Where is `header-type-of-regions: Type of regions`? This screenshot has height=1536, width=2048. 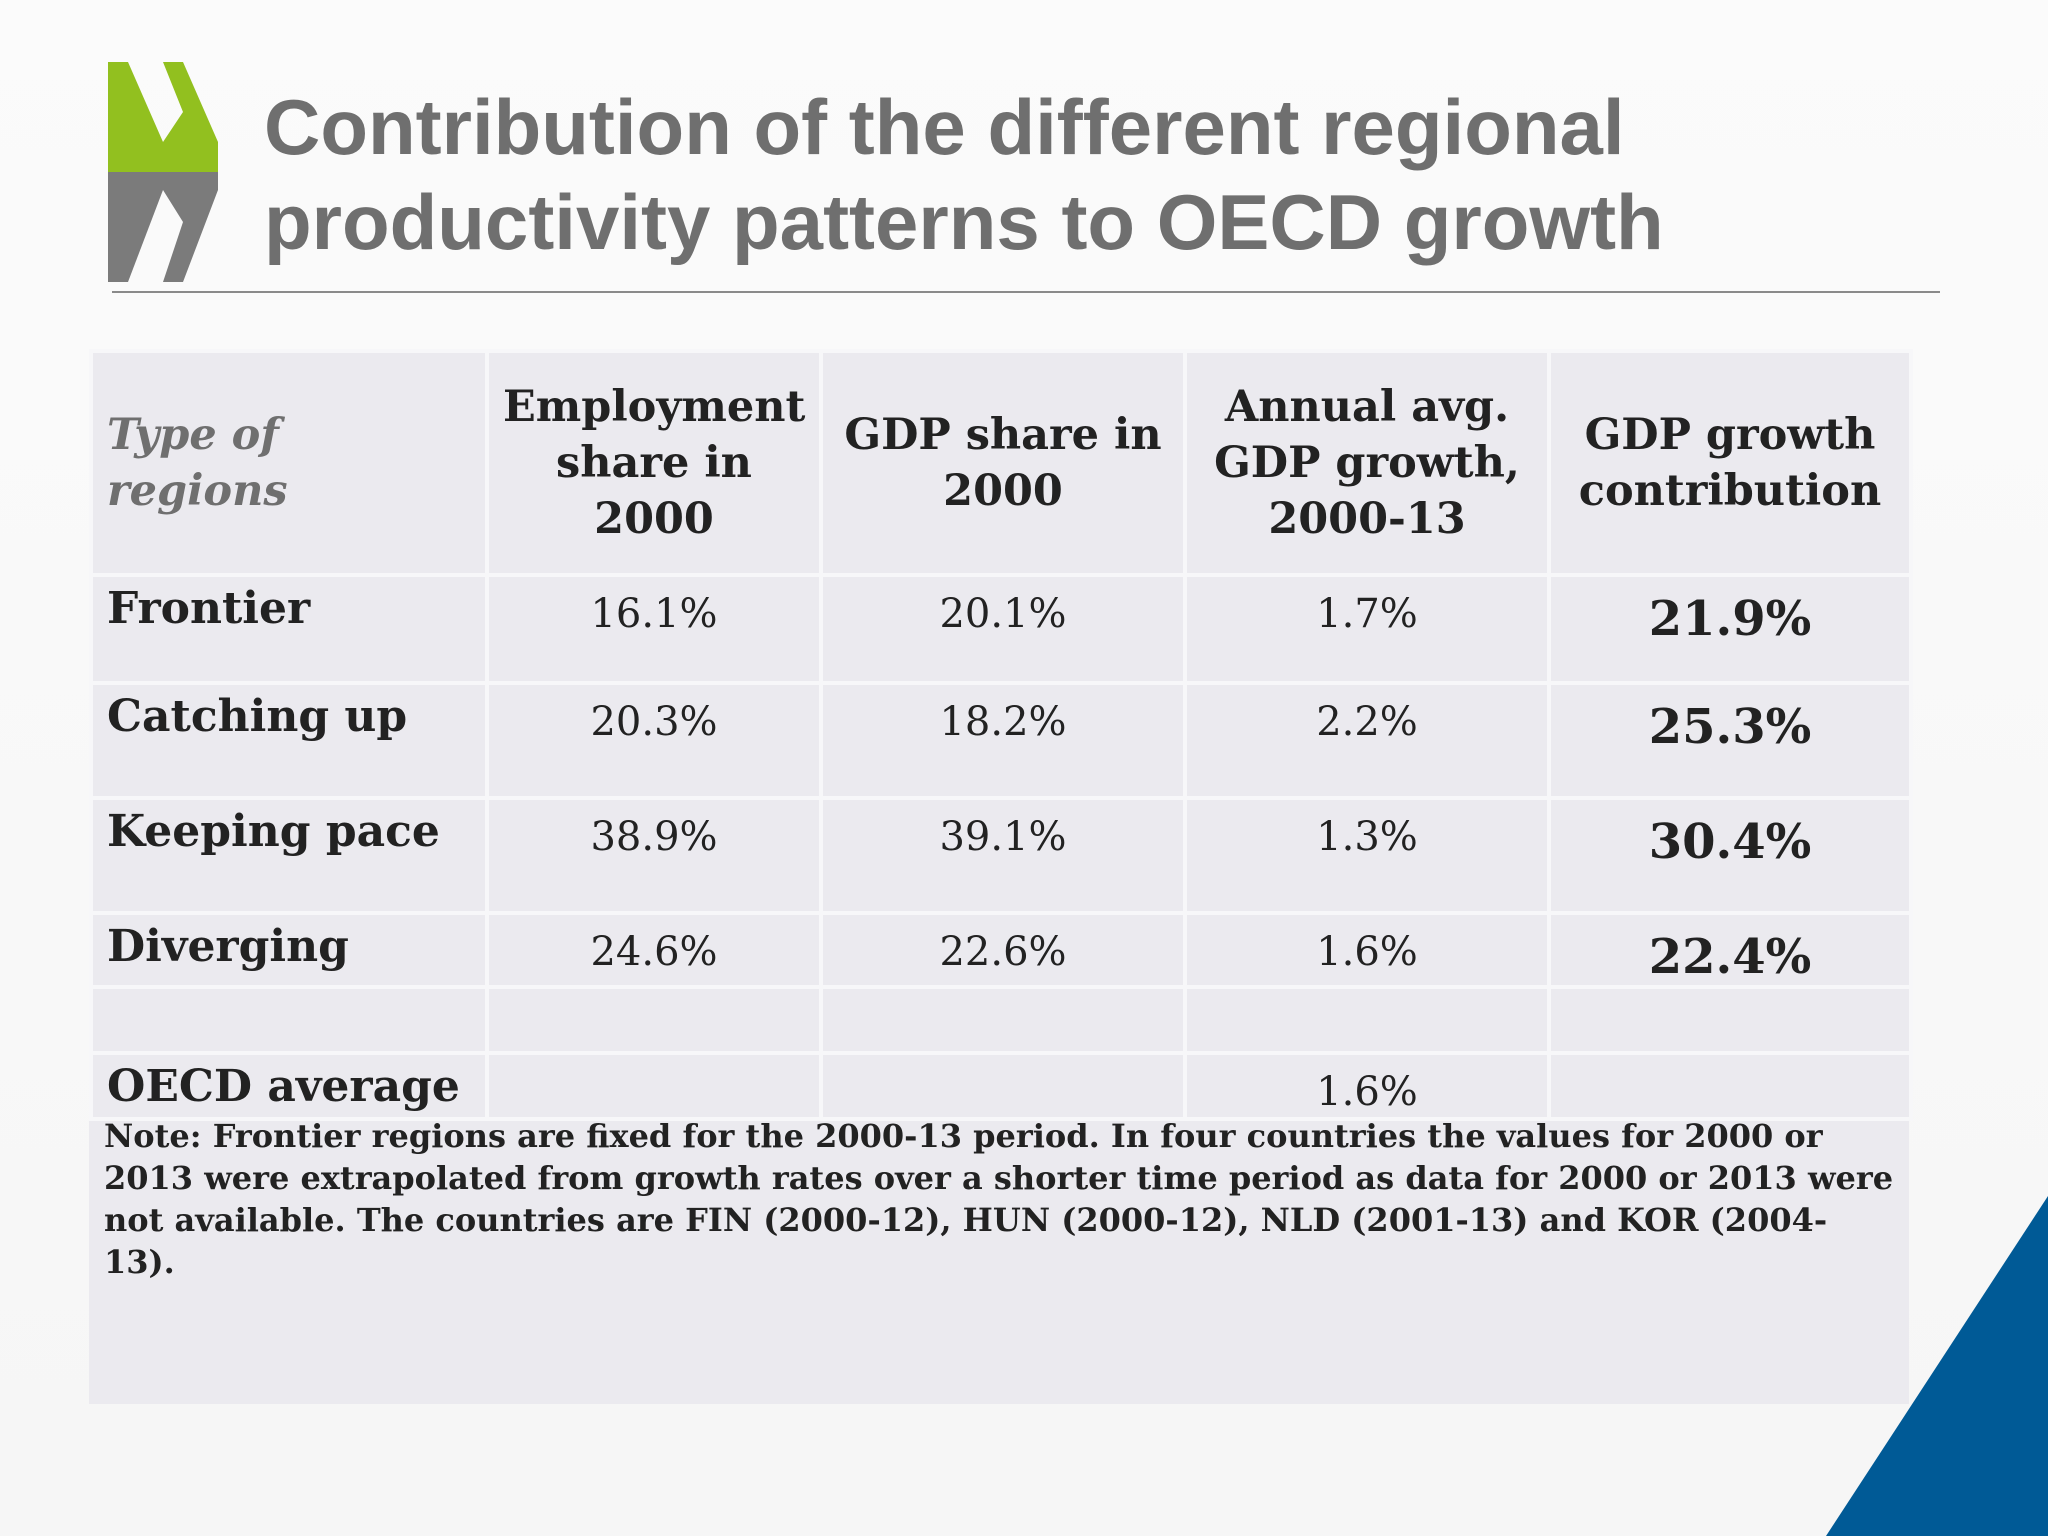 header-type-of-regions: Type of regions is located at coordinates (289, 463).